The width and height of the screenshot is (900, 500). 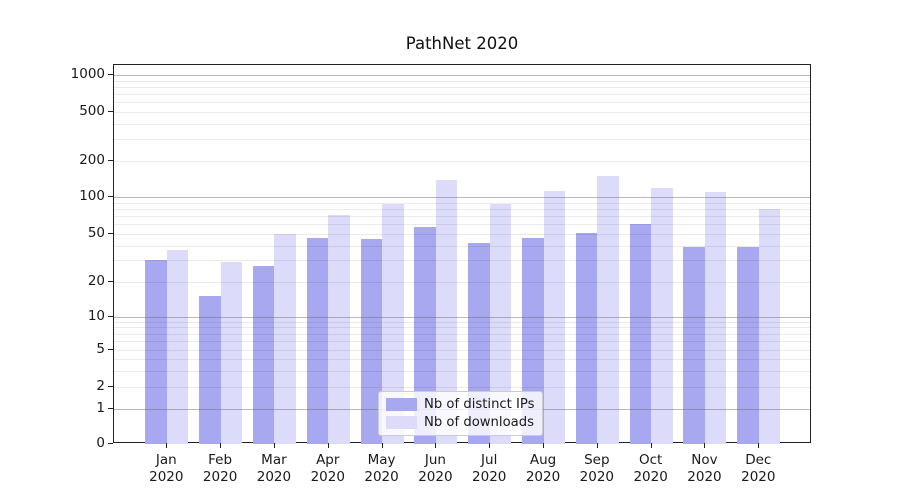 What do you see at coordinates (462, 43) in the screenshot?
I see `chart-title: PathNet 2020` at bounding box center [462, 43].